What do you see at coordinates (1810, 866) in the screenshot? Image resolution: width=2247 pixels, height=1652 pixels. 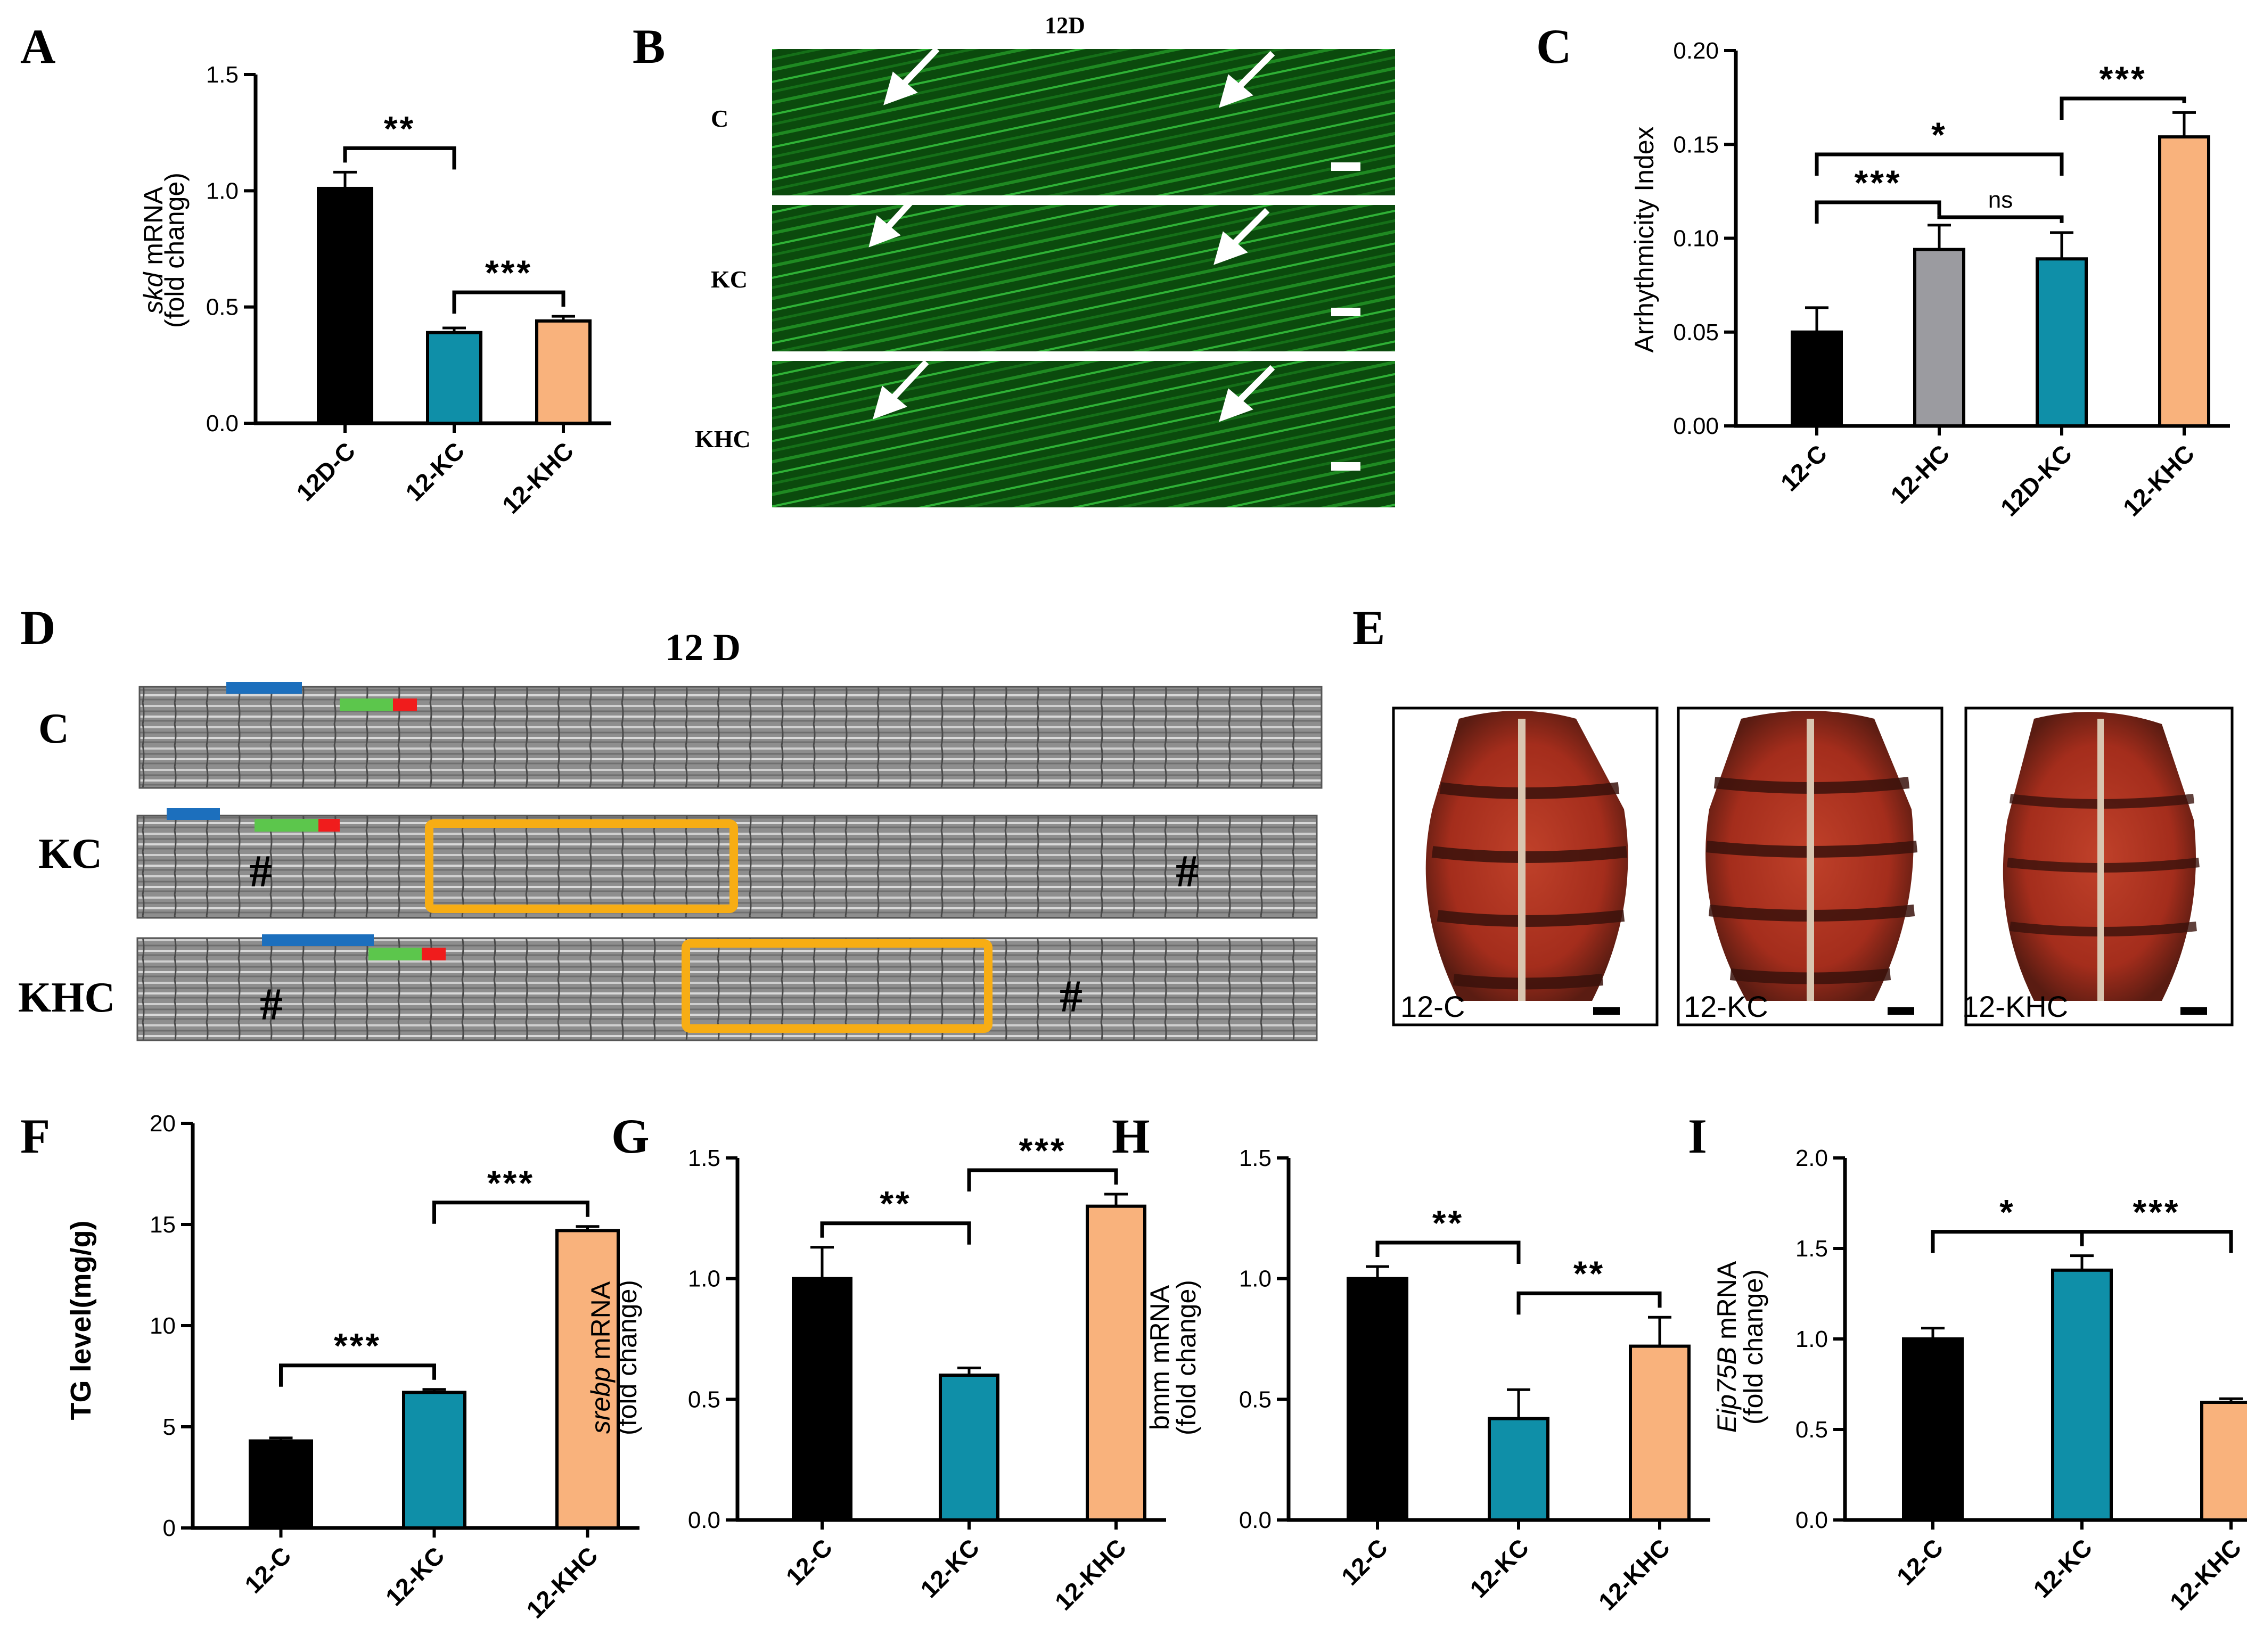 I see `abdomen-photo-kc: 12-KC` at bounding box center [1810, 866].